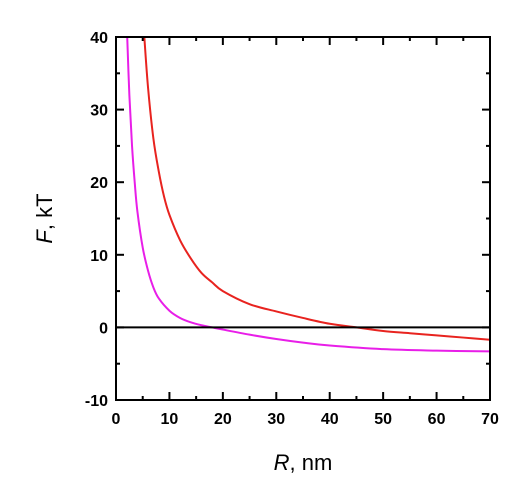 The image size is (513, 493). Describe the element at coordinates (99, 183) in the screenshot. I see `y-tick-label: 20` at that location.